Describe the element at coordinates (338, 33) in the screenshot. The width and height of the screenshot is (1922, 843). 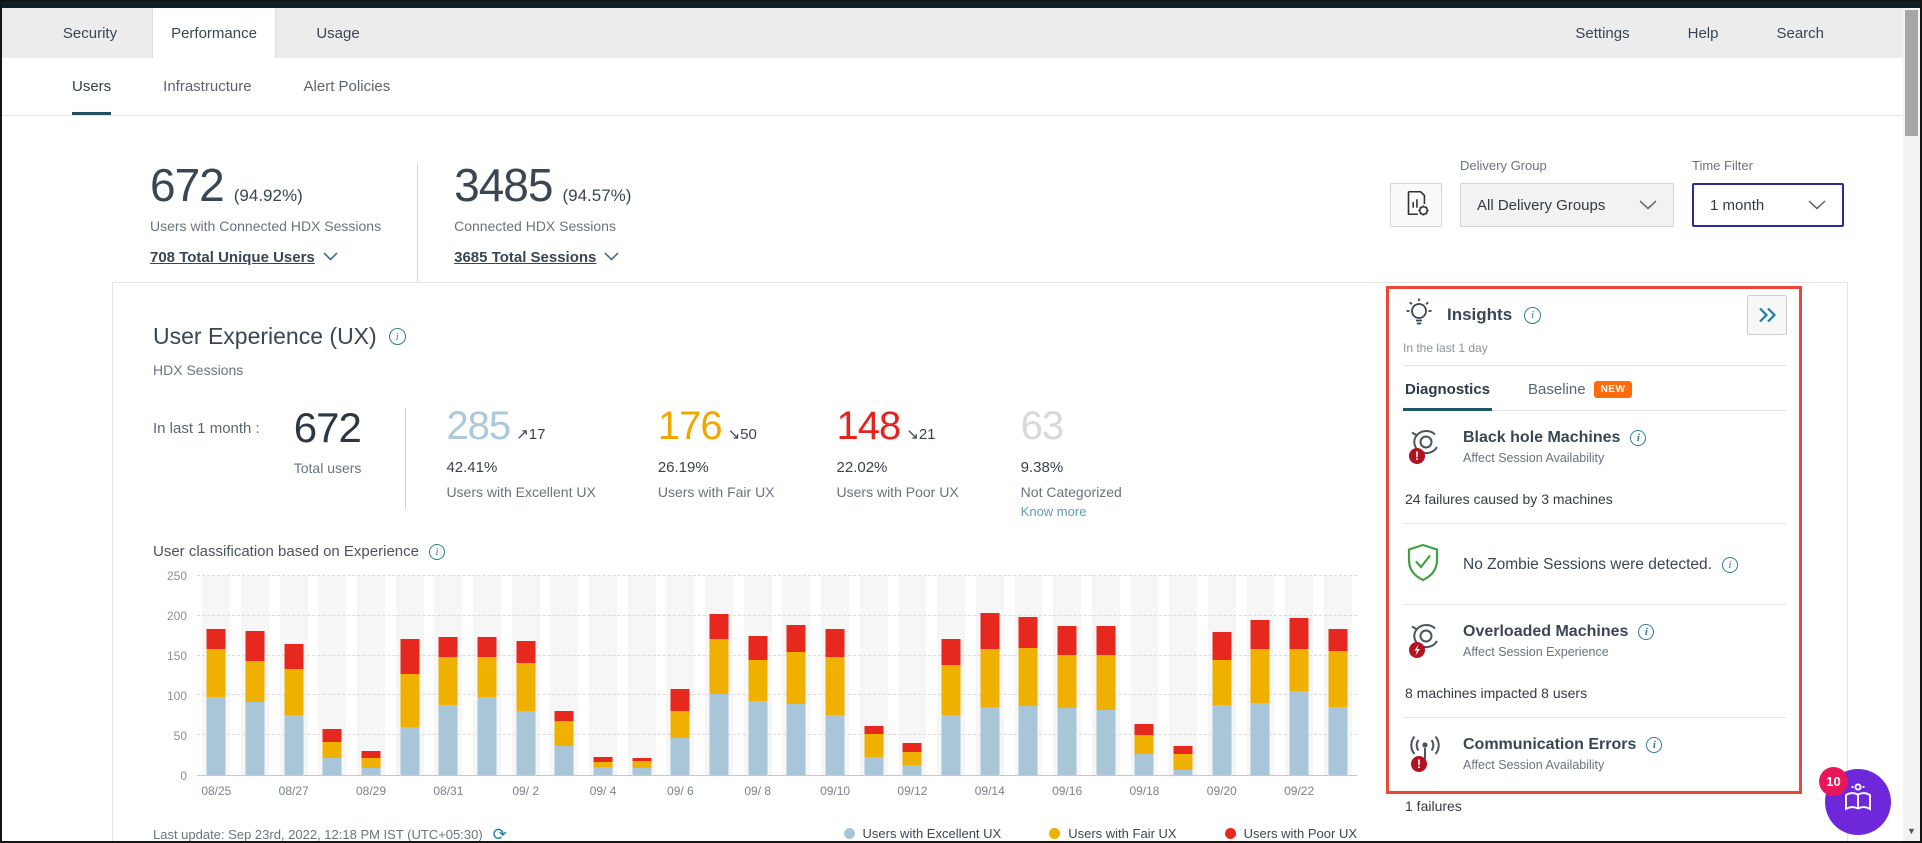
I see `tab-usage: Usage` at that location.